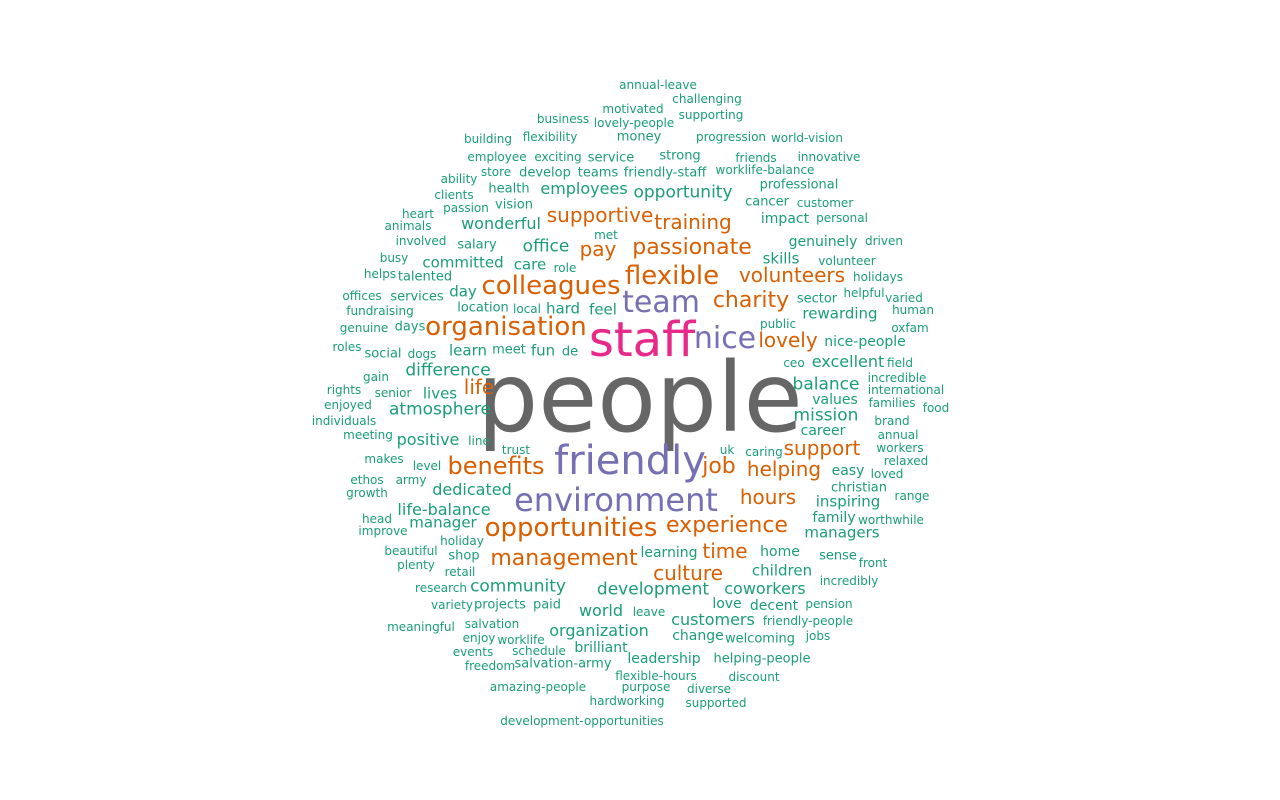 This screenshot has height=800, width=1280. What do you see at coordinates (892, 403) in the screenshot?
I see `cloud-word-families: families` at bounding box center [892, 403].